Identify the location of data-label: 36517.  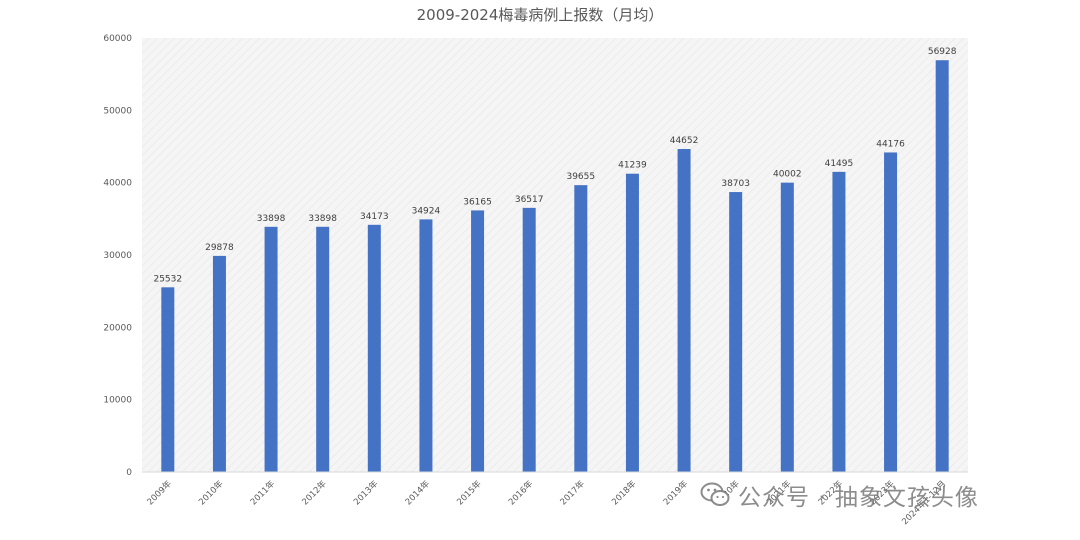
(529, 200).